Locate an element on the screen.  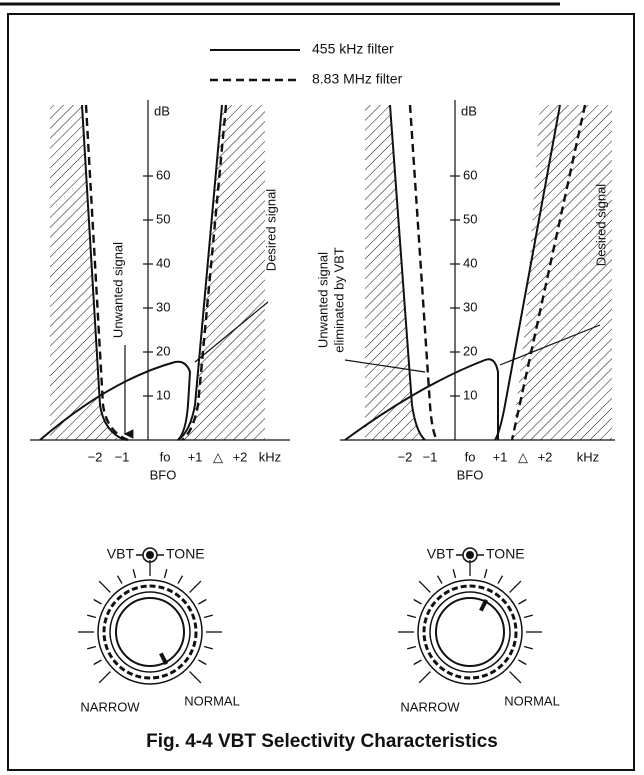
annotation: eliminated by VBT is located at coordinates (338, 300).